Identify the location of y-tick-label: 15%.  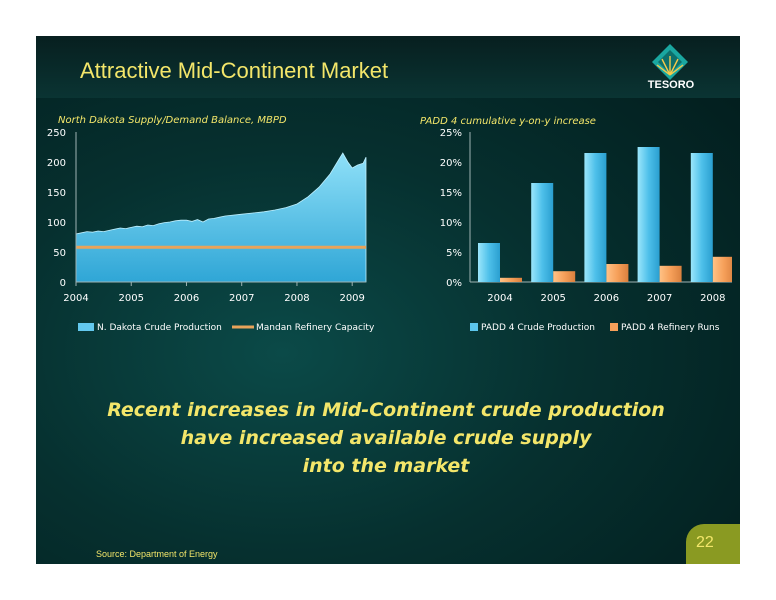
(451, 193).